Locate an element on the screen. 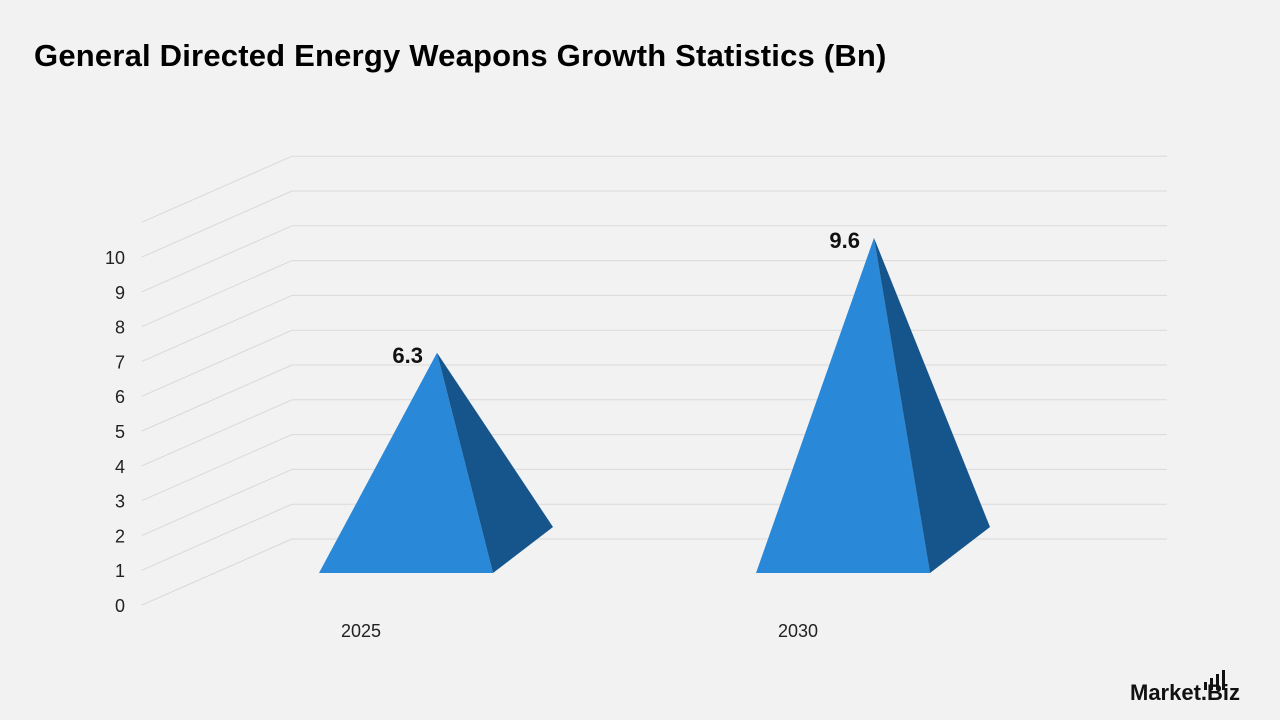 Image resolution: width=1280 pixels, height=720 pixels. data-label: 6.3 is located at coordinates (407, 355).